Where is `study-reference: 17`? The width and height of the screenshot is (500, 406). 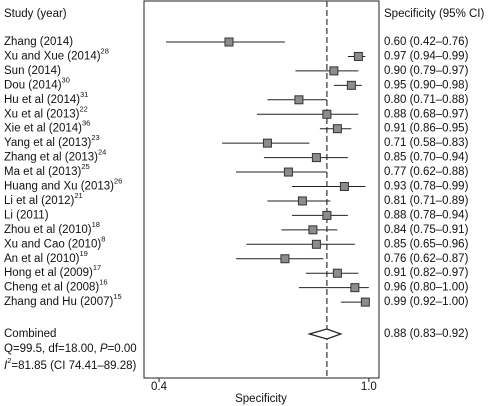
study-reference: 17 is located at coordinates (97, 267).